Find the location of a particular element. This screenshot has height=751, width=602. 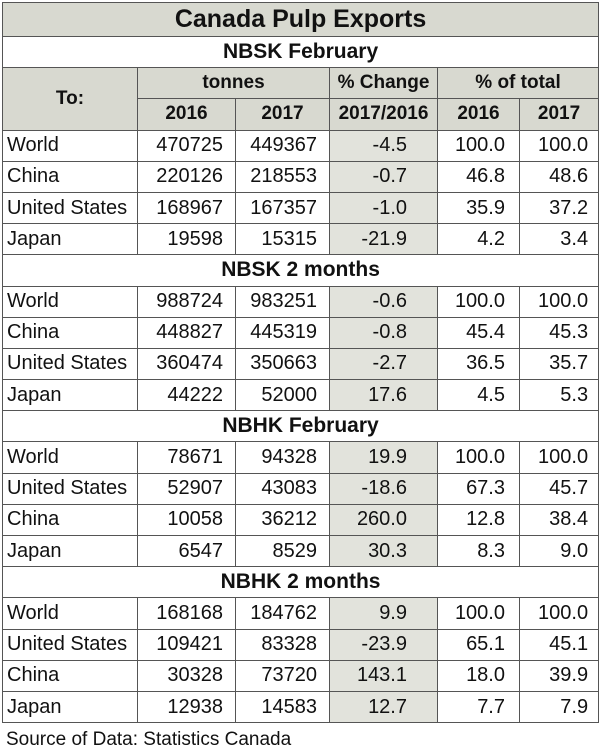

share-2017-cell: 35.7 is located at coordinates (559, 364).